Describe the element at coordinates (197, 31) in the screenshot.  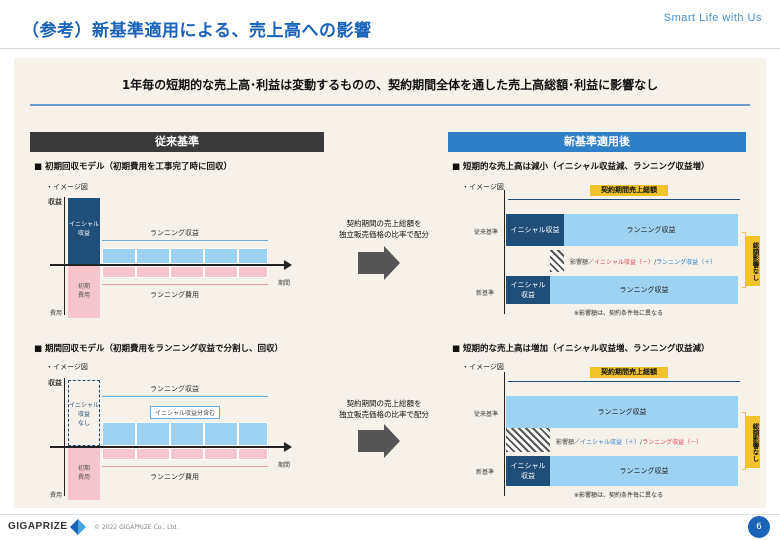
I see `page-title: （参考）新基準適用による、売上高への影響` at that location.